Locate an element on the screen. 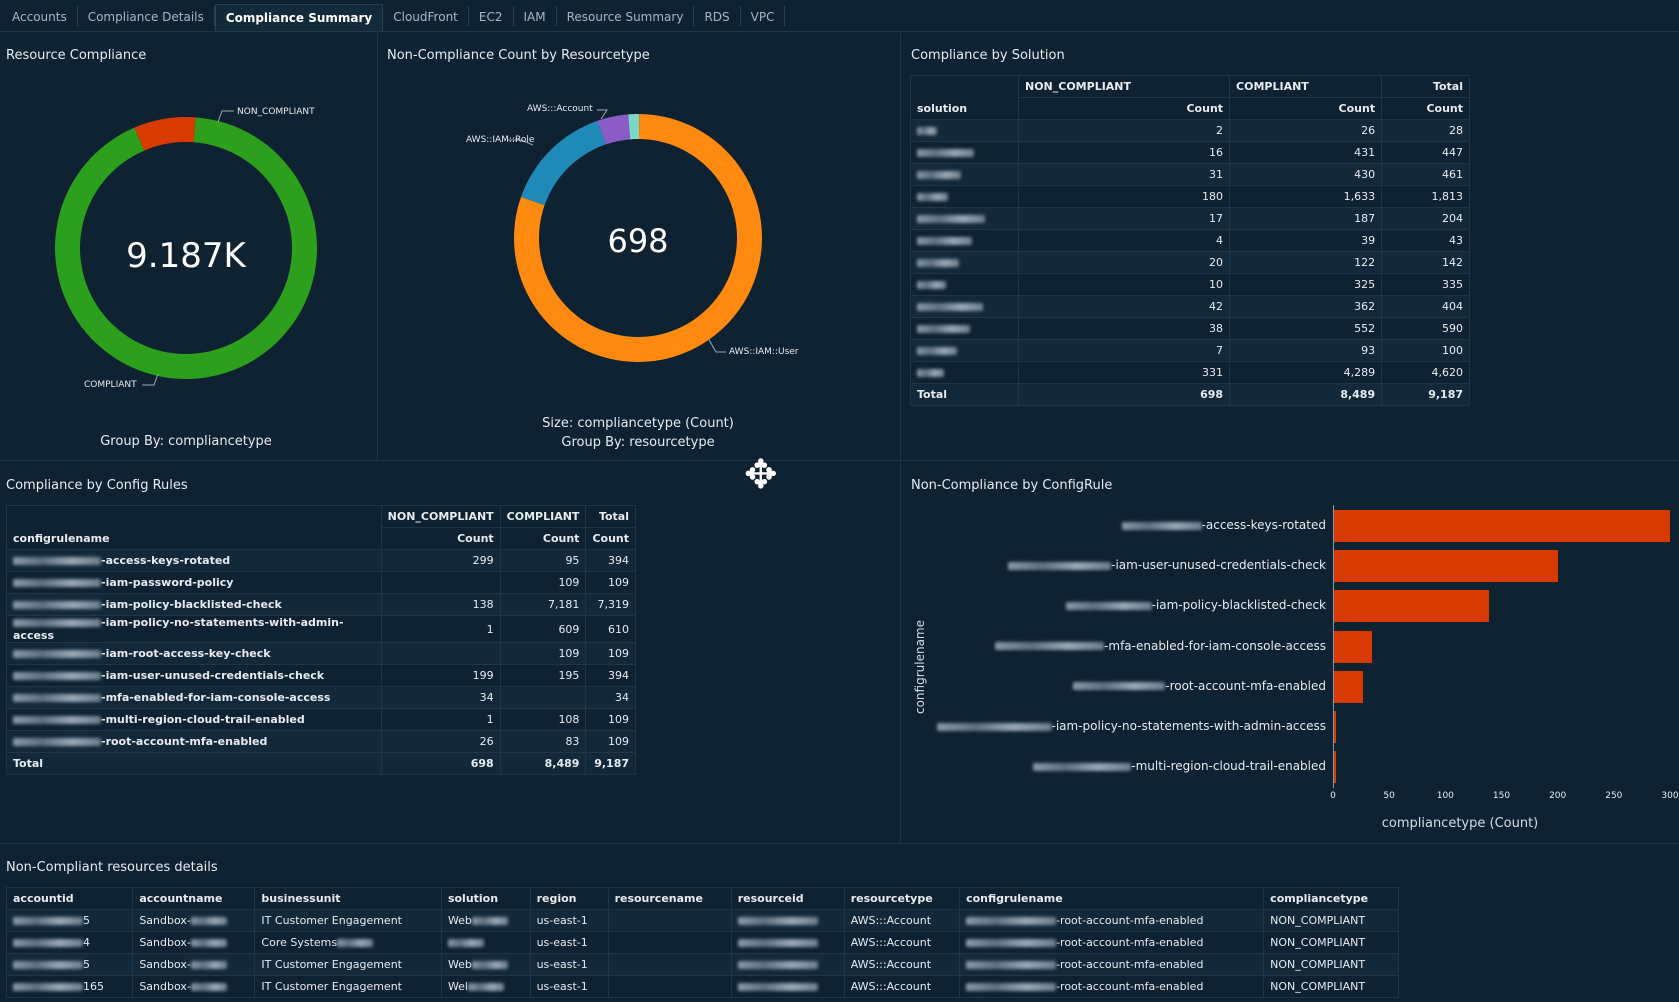 The width and height of the screenshot is (1679, 1002). total-label: Total is located at coordinates (964, 394).